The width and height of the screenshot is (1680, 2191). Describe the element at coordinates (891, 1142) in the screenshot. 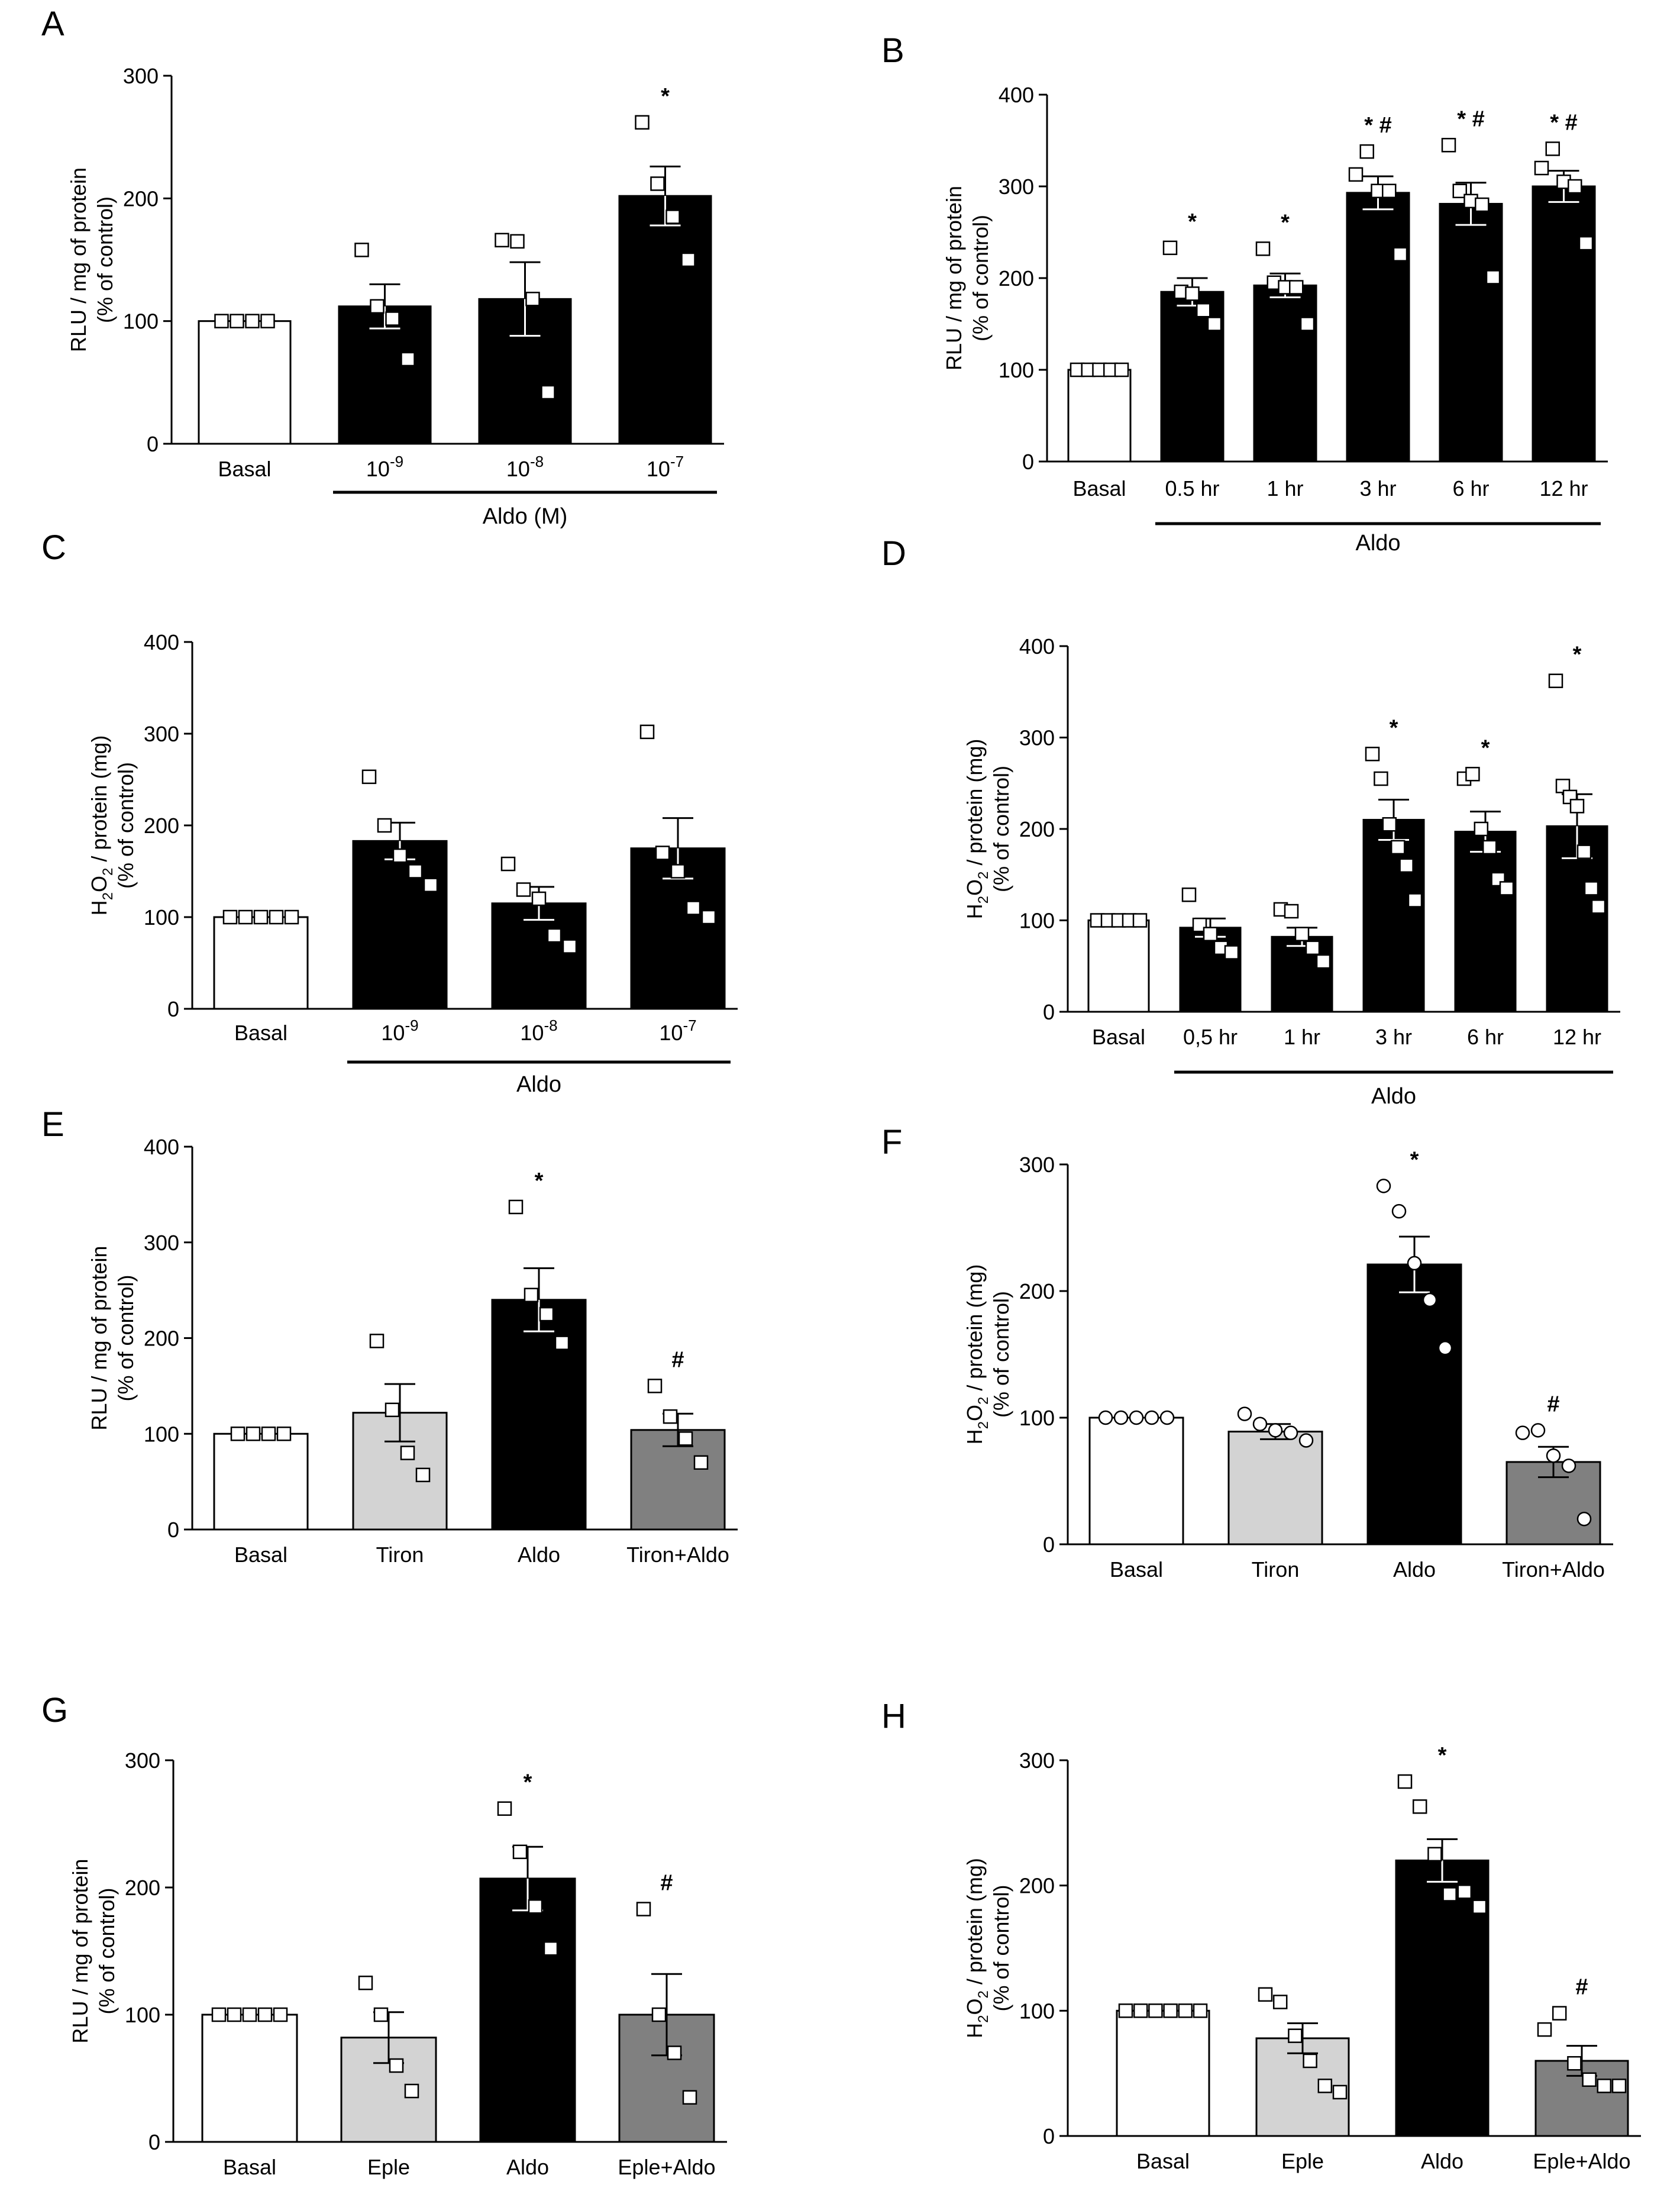

I see `panel-letter: F` at that location.